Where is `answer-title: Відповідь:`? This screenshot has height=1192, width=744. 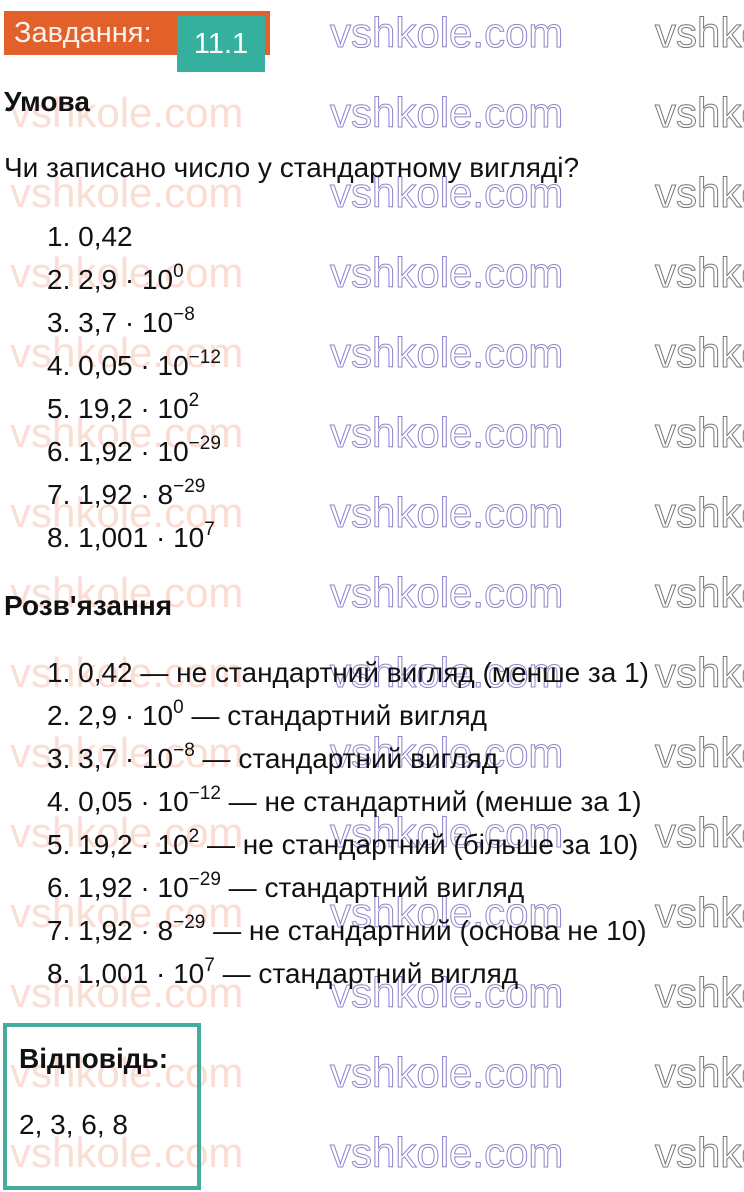
answer-title: Відповідь: is located at coordinates (94, 1058).